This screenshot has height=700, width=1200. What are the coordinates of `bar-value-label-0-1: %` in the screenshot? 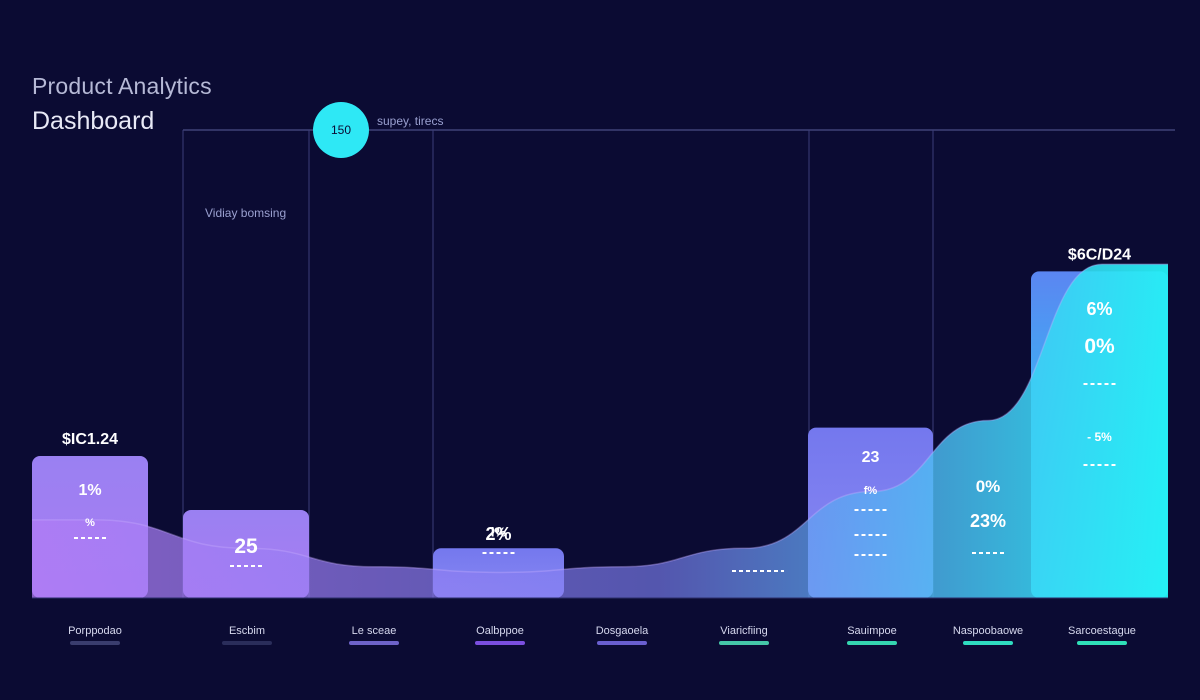 It's located at (90, 523).